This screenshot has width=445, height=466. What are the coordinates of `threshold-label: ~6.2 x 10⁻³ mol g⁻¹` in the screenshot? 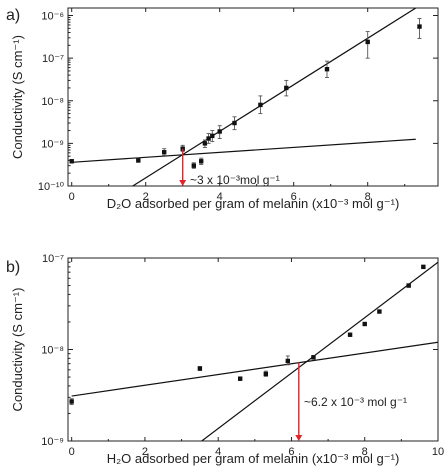 It's located at (355, 402).